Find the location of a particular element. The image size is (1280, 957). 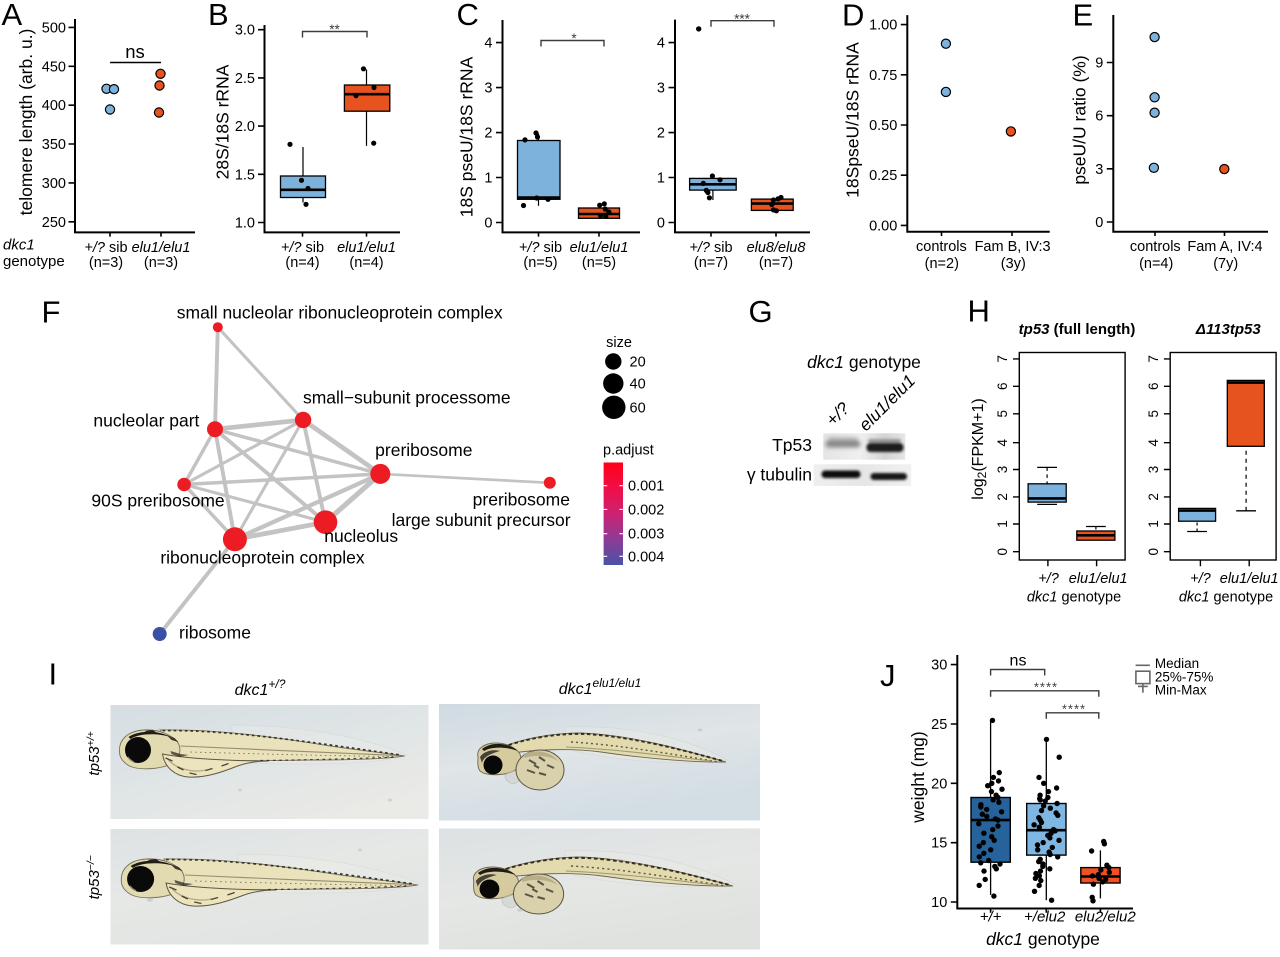

svg-text: 0.50 is located at coordinates (883, 126).